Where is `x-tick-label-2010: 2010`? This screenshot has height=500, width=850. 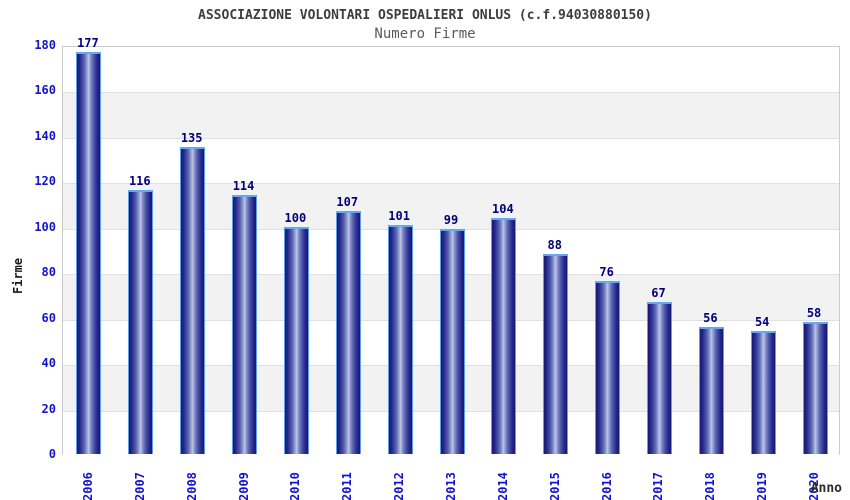 x-tick-label-2010: 2010 is located at coordinates (295, 486).